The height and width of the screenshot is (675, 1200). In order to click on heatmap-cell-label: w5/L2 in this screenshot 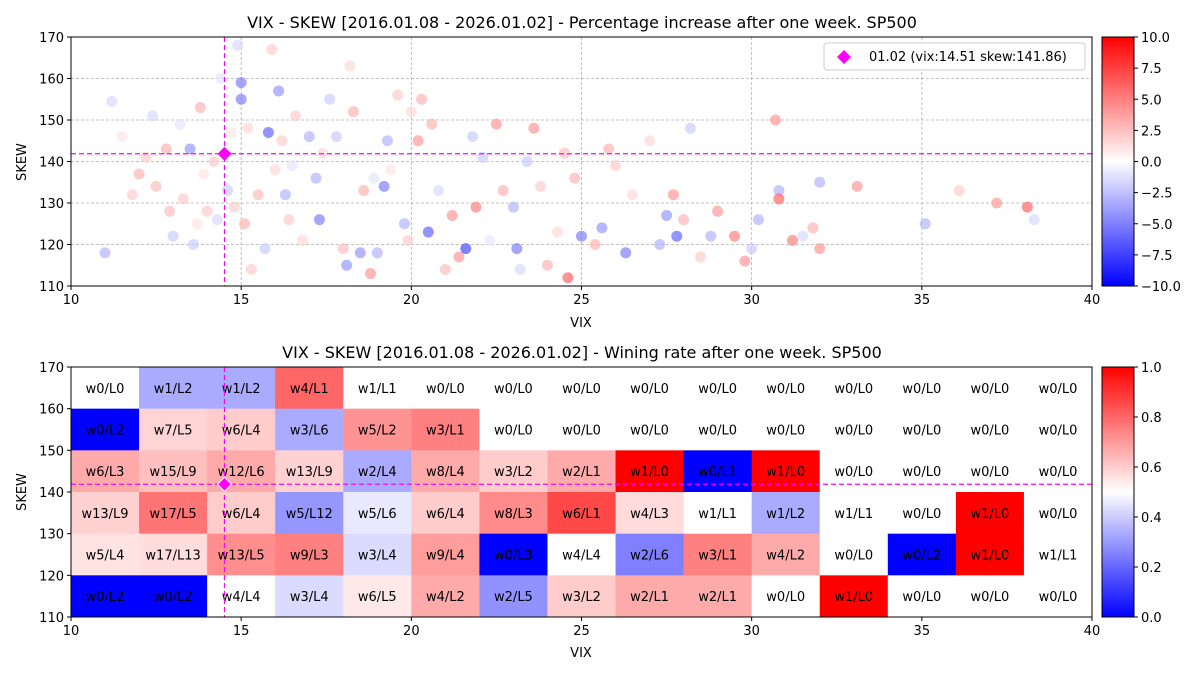, I will do `click(377, 431)`.